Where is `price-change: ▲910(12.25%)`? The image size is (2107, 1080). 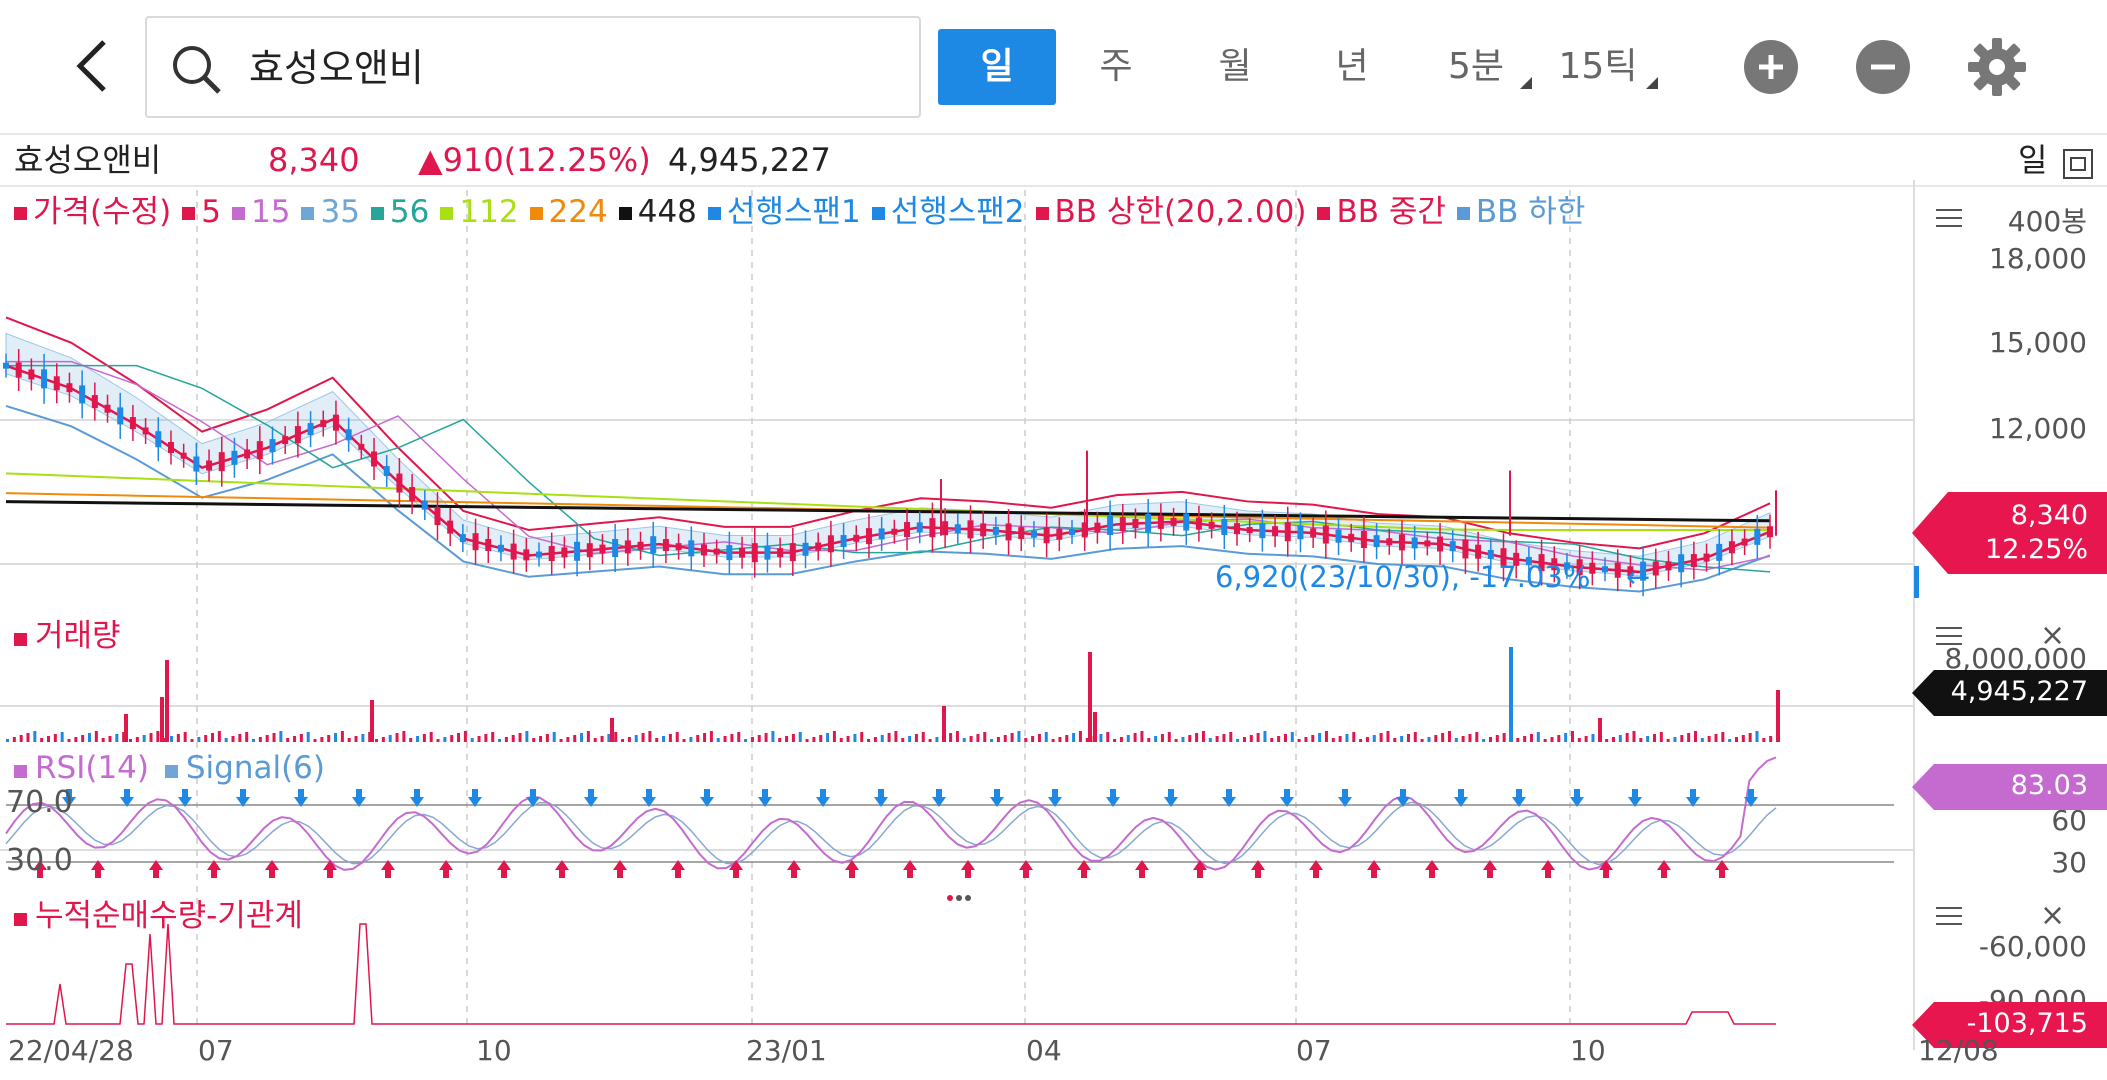
price-change: ▲910(12.25%) is located at coordinates (534, 160).